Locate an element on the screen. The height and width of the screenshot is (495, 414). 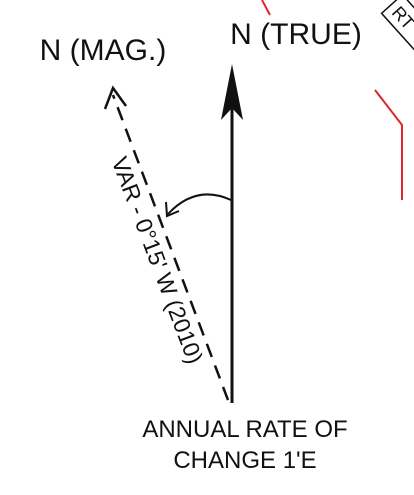
true-north-arrowhead-icon is located at coordinates (232, 92).